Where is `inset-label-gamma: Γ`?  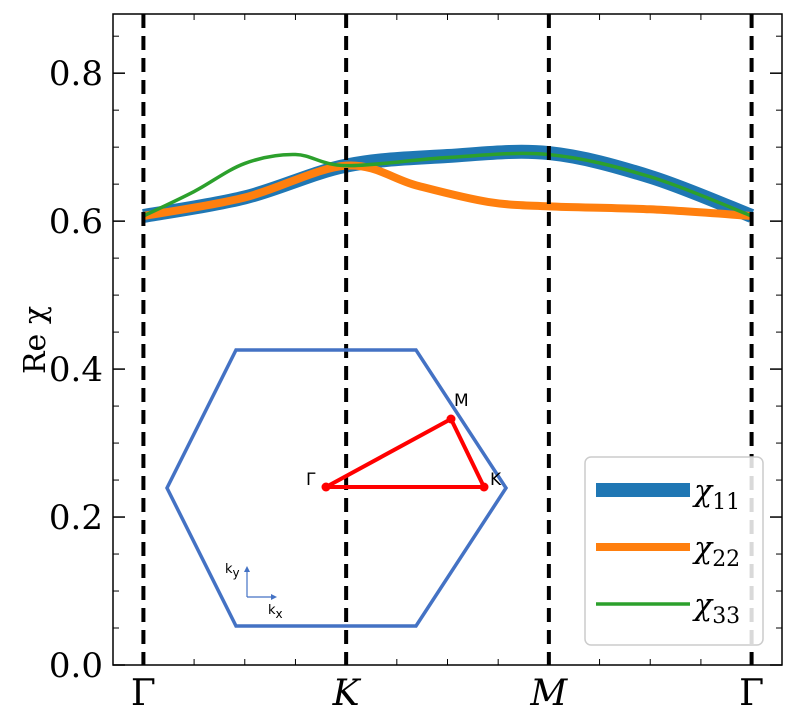
inset-label-gamma: Γ is located at coordinates (311, 480).